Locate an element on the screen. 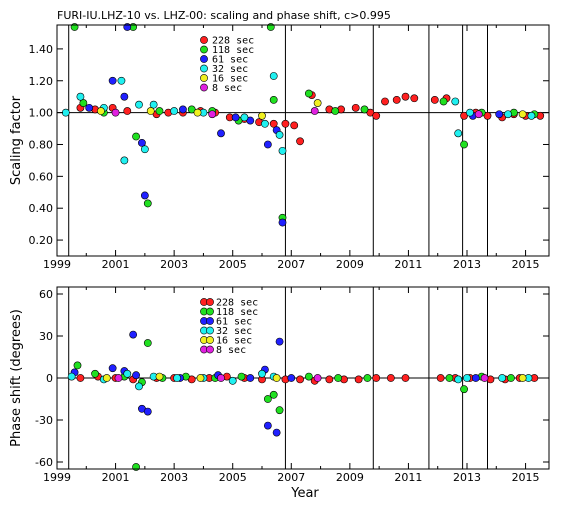 The height and width of the screenshot is (505, 561). x-tick-label: 2011 is located at coordinates (408, 264).